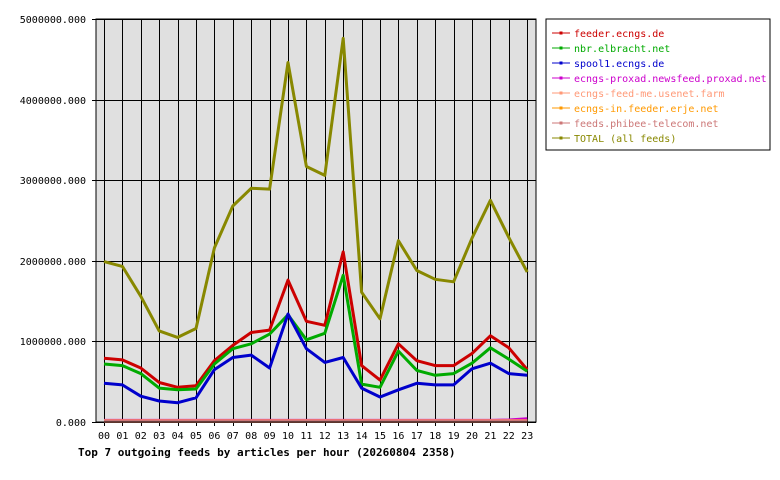  Describe the element at coordinates (649, 94) in the screenshot. I see `legend-label: ecngs-feed-me.usenet.farm` at that location.